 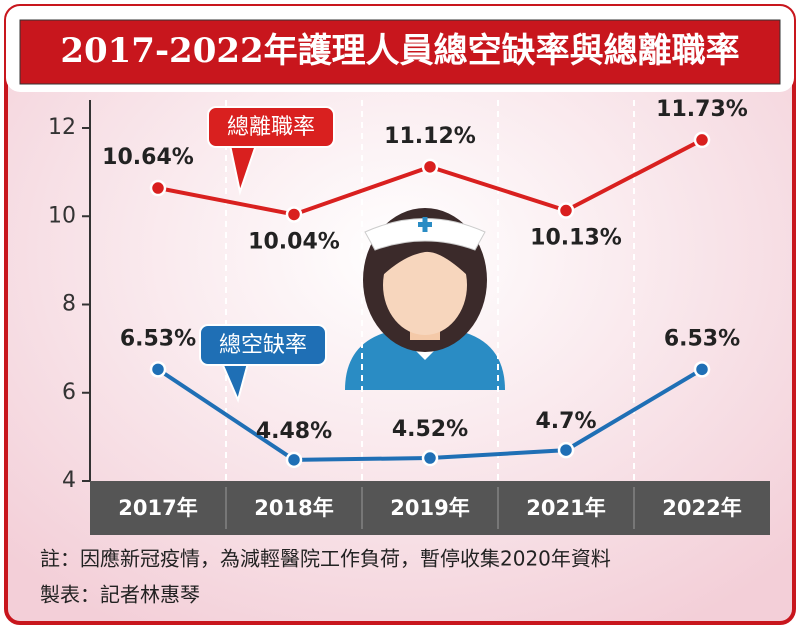 I want to click on source: 製表：記者林惠琴, so click(x=120, y=595).